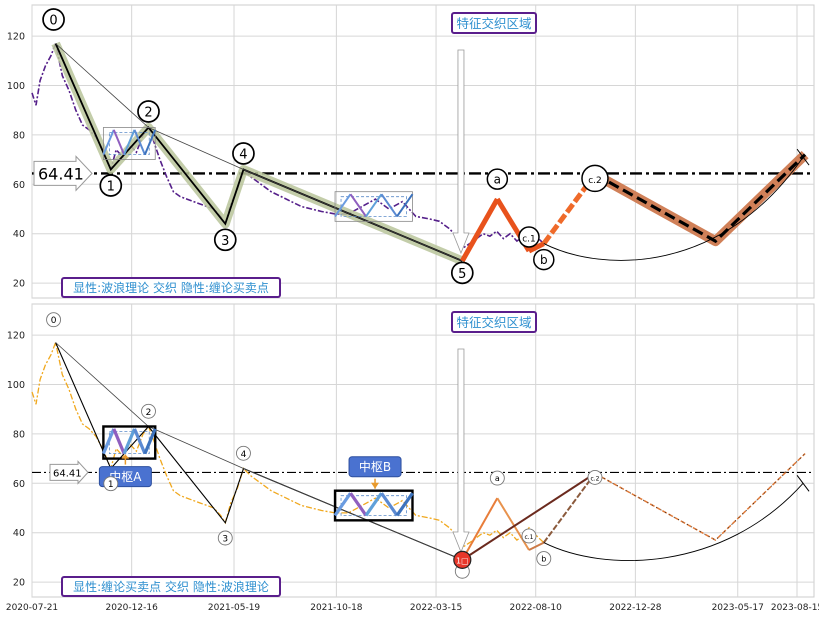  I want to click on projection-arc, so click(673, 521).